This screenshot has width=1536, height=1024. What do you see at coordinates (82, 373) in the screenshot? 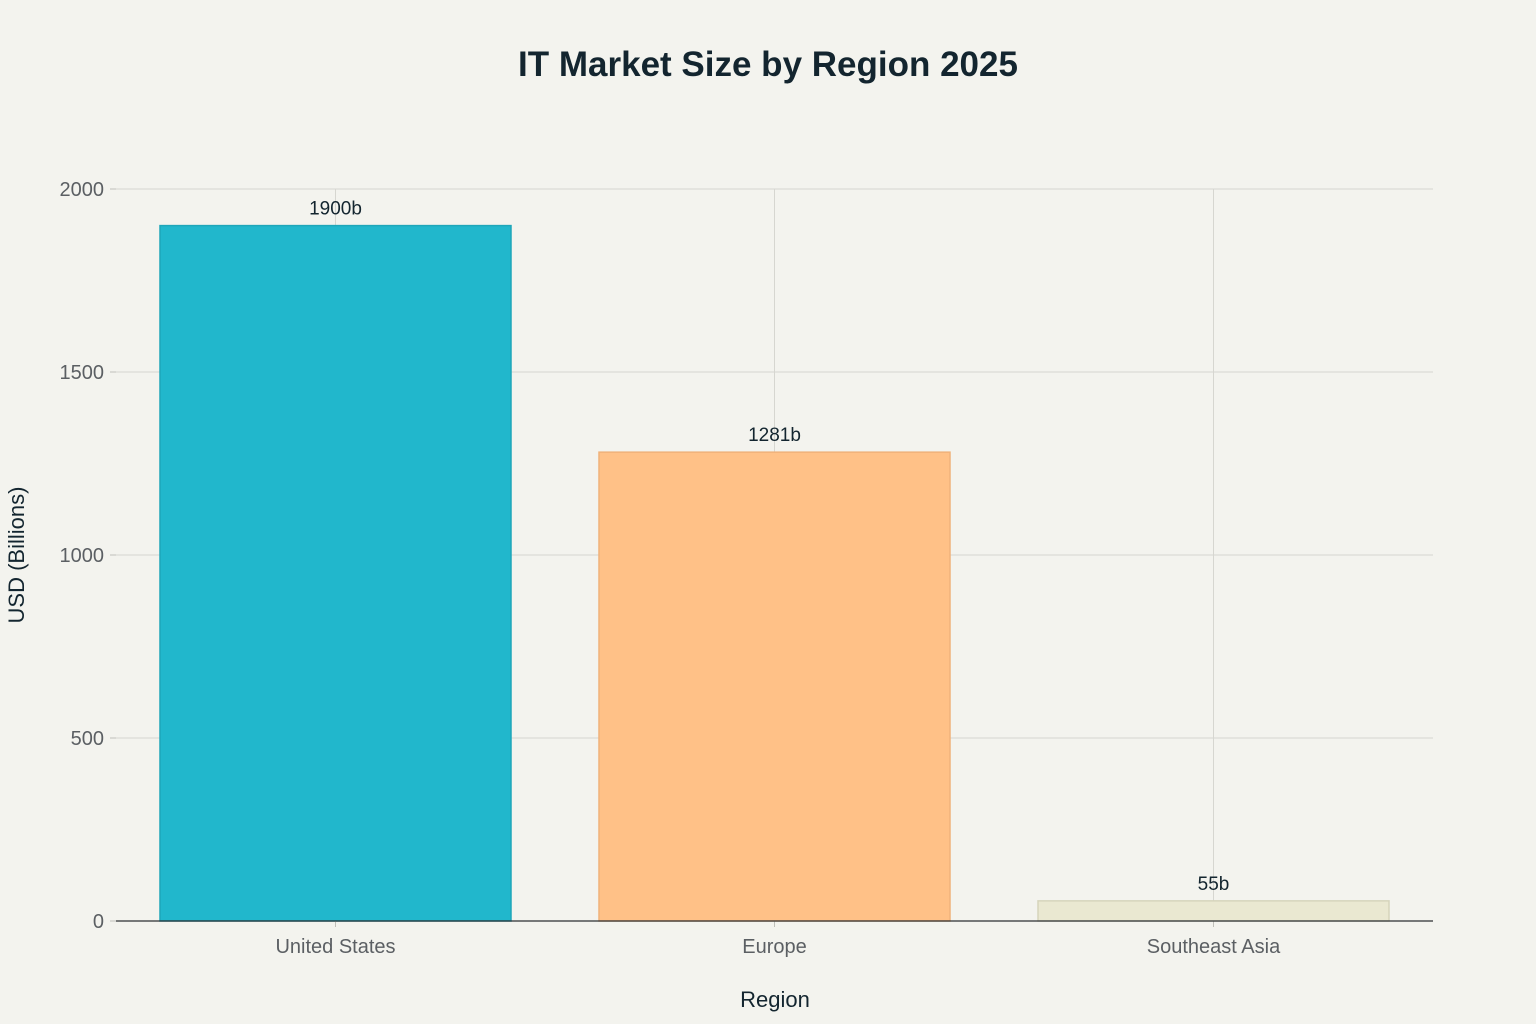
I see `y-tick-label: 1500` at bounding box center [82, 373].